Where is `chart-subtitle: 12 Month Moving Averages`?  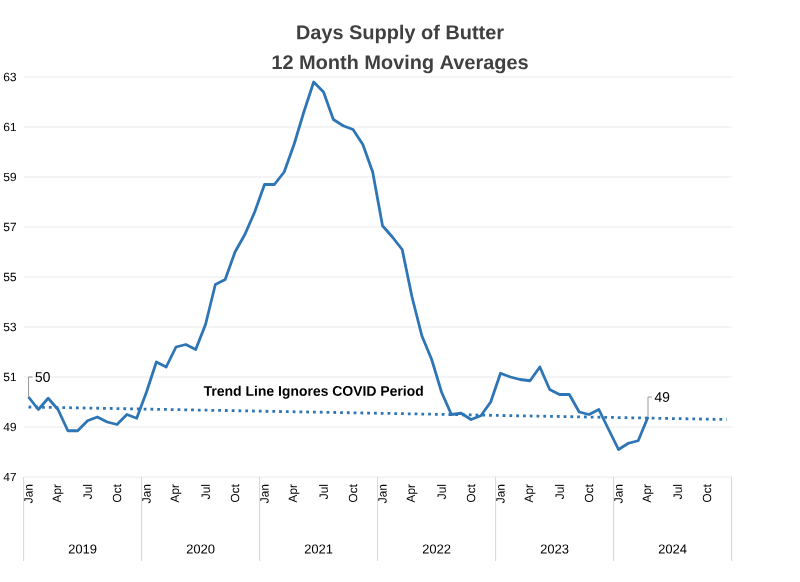
chart-subtitle: 12 Month Moving Averages is located at coordinates (400, 64).